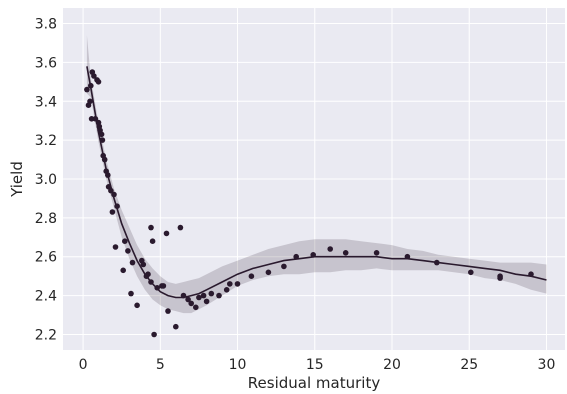 Image resolution: width=567 pixels, height=394 pixels. What do you see at coordinates (392, 365) in the screenshot?
I see `x-tick-label: 20` at bounding box center [392, 365].